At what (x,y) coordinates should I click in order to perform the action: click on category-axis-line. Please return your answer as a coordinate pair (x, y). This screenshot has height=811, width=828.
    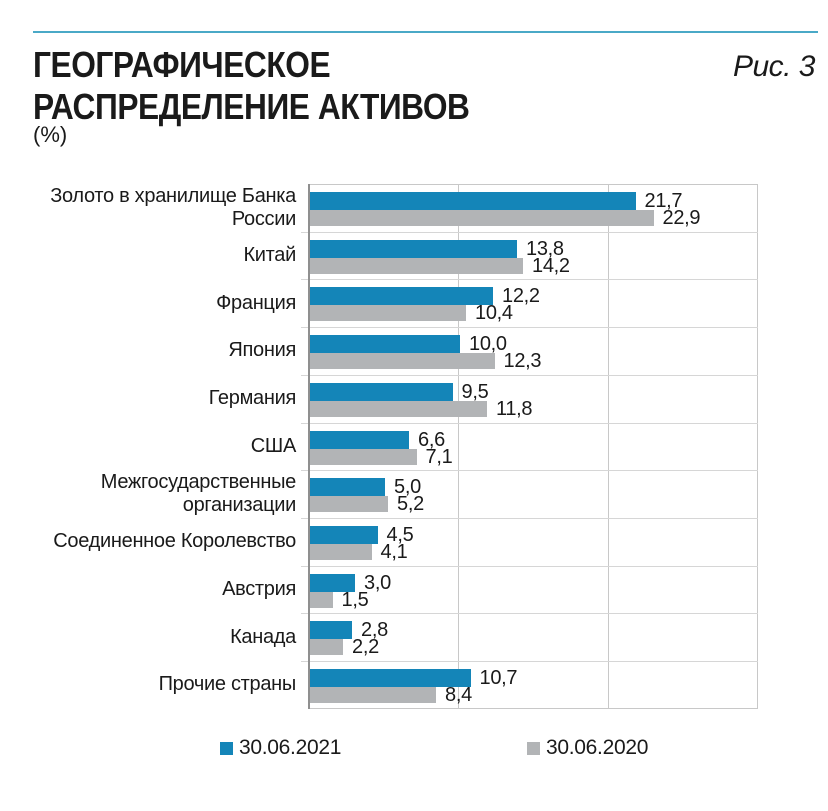
    Looking at the image, I should click on (309, 446).